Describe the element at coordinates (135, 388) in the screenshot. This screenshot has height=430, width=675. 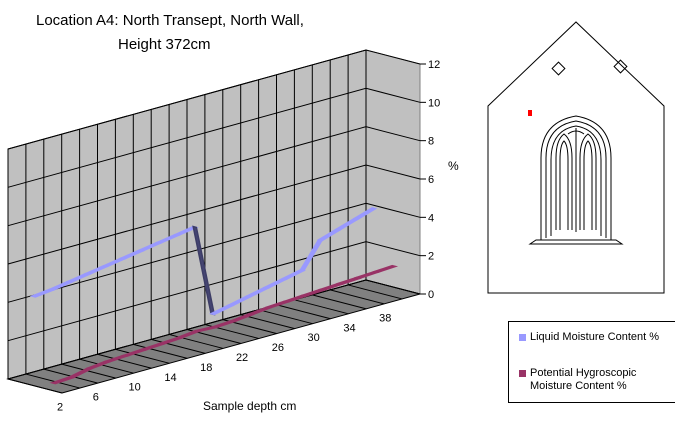
I see `x-tick-label: 10` at that location.